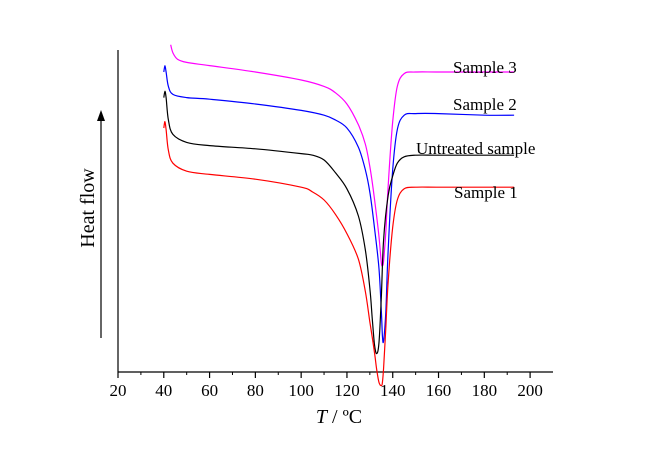 This screenshot has width=650, height=453. What do you see at coordinates (163, 390) in the screenshot?
I see `x-tick-label: 40` at bounding box center [163, 390].